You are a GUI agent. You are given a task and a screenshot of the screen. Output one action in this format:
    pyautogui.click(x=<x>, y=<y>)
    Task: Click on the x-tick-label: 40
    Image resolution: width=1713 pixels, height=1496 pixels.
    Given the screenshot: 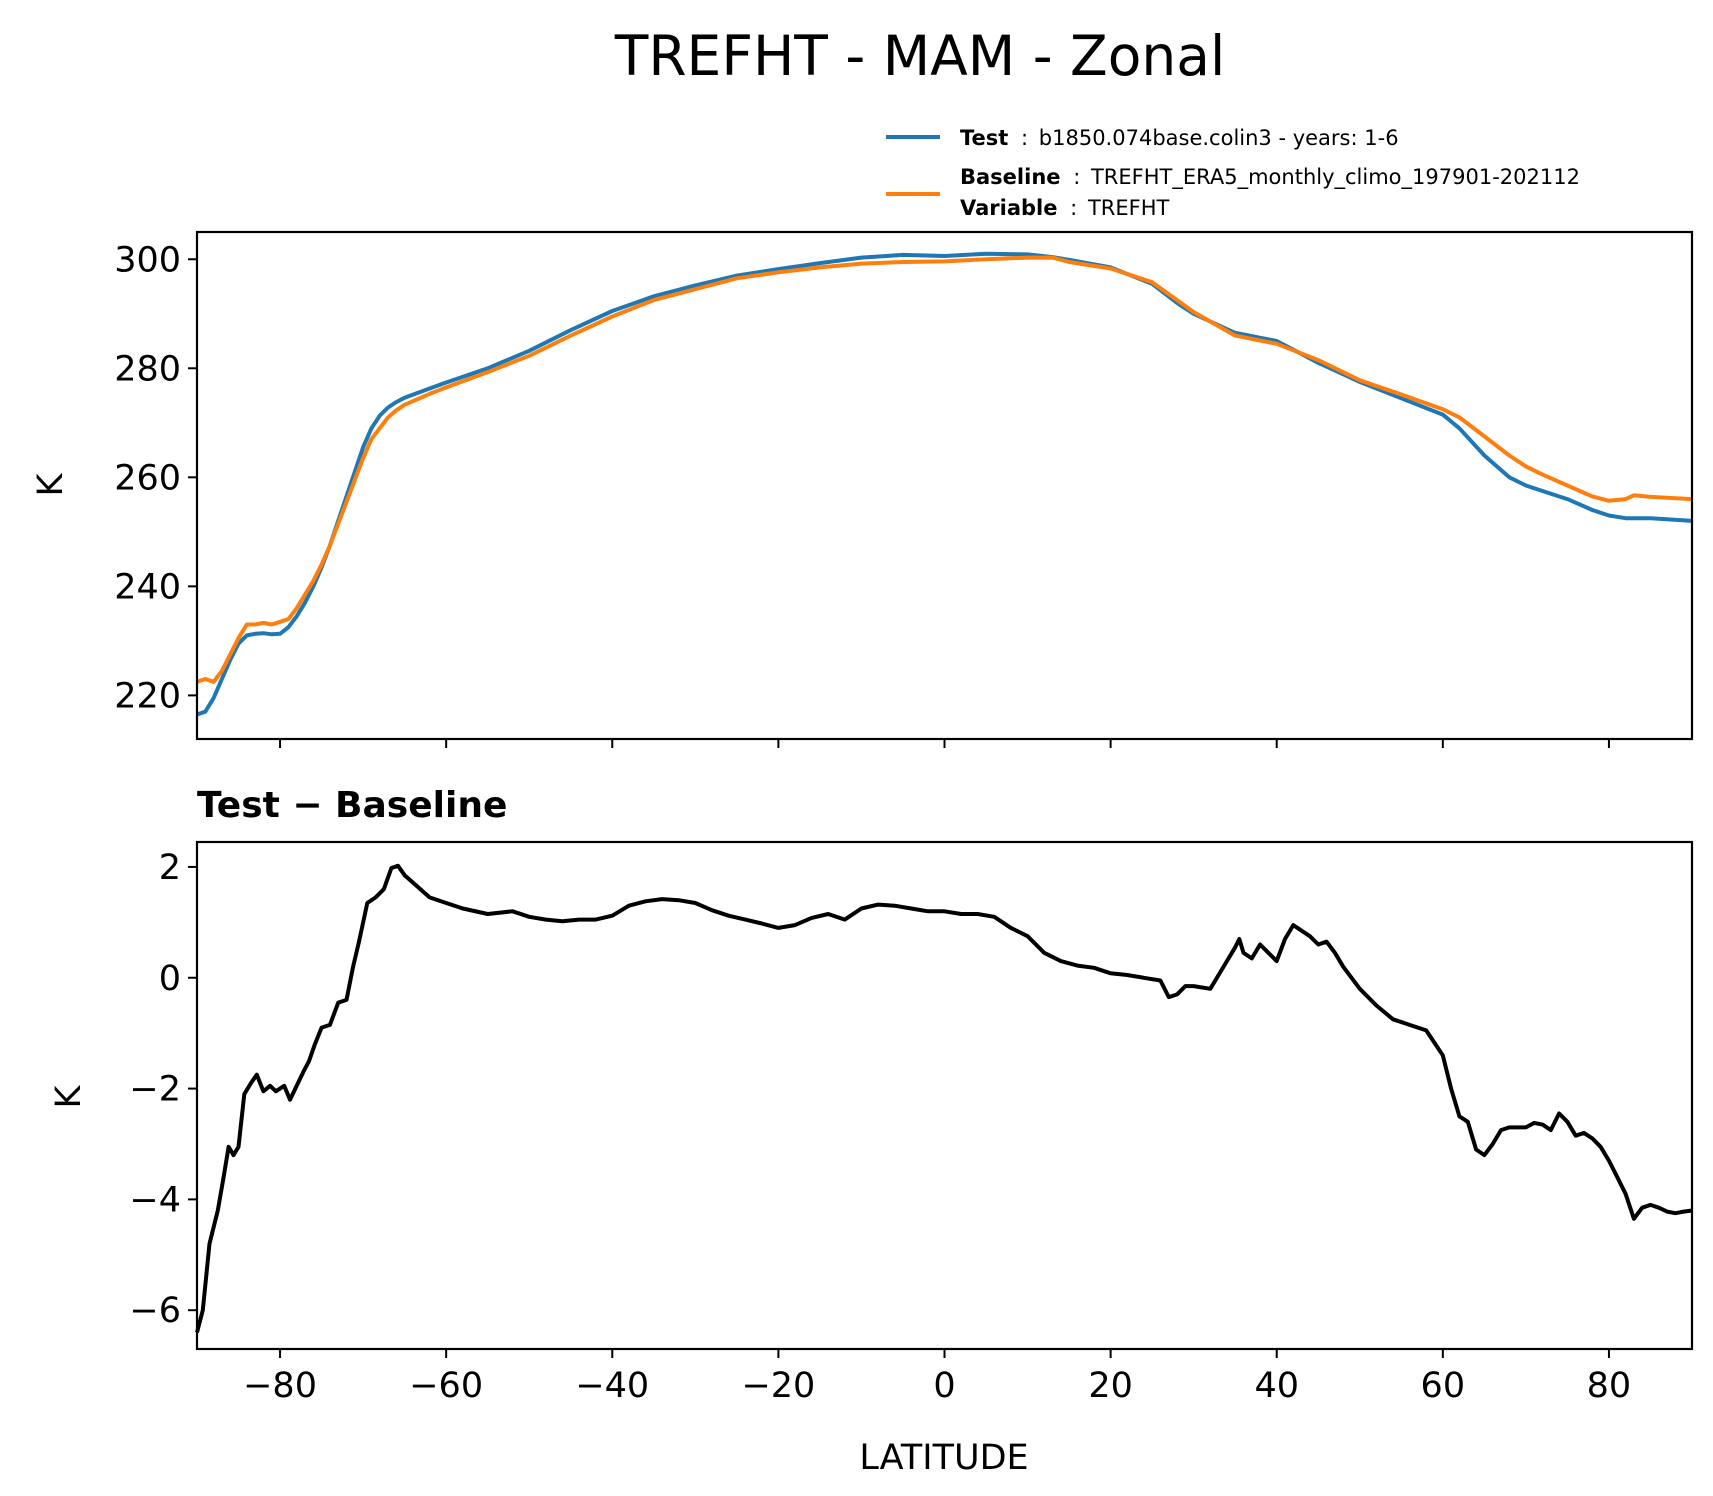 What is the action you would take?
    pyautogui.click(x=1276, y=1386)
    